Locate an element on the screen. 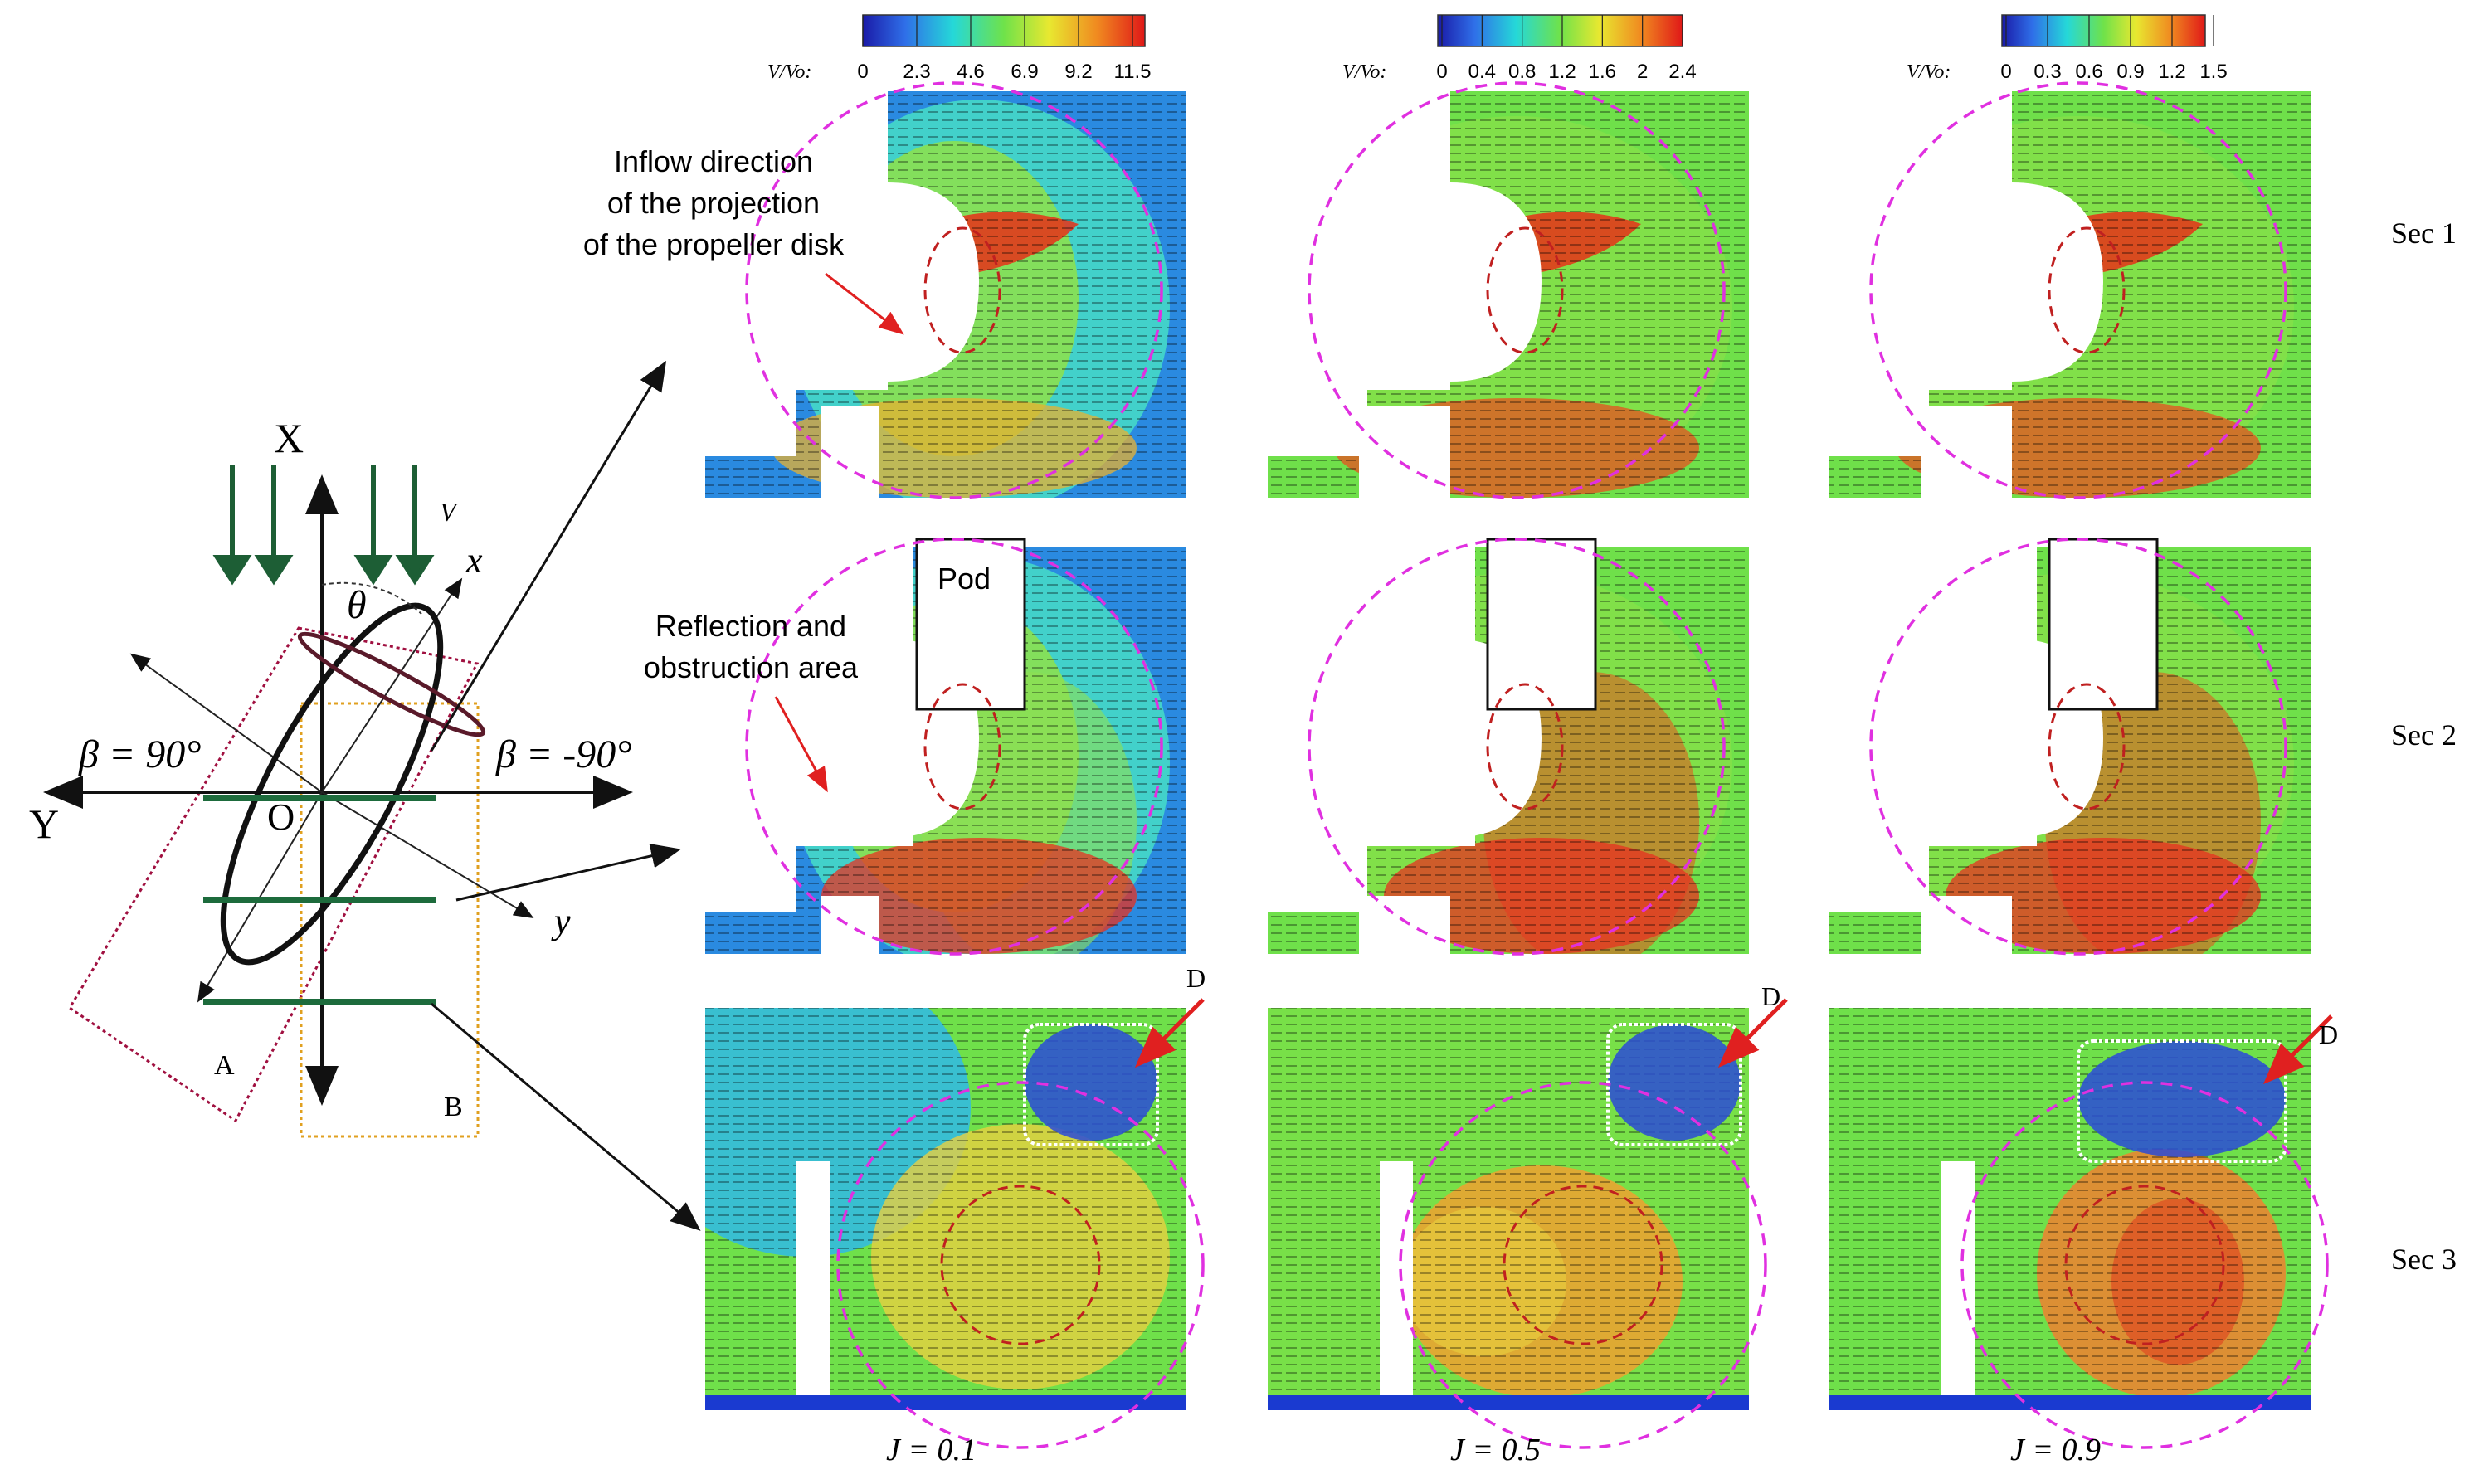 The image size is (2484, 1484). colorbar-tick-label: 0.3 is located at coordinates (2047, 72).